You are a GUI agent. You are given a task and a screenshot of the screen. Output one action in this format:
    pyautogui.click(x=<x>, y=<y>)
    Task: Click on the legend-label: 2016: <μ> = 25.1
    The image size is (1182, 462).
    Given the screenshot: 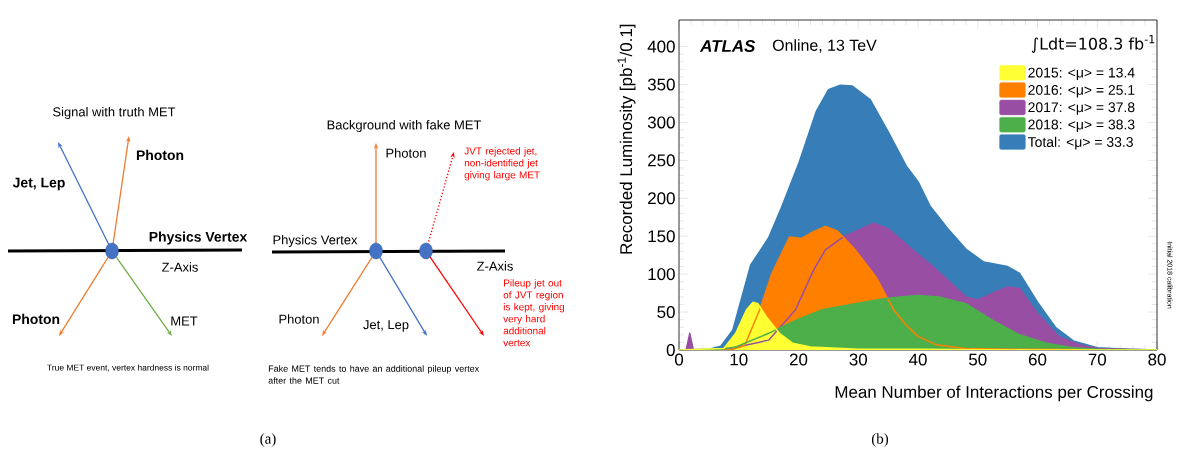 What is the action you would take?
    pyautogui.click(x=1081, y=91)
    